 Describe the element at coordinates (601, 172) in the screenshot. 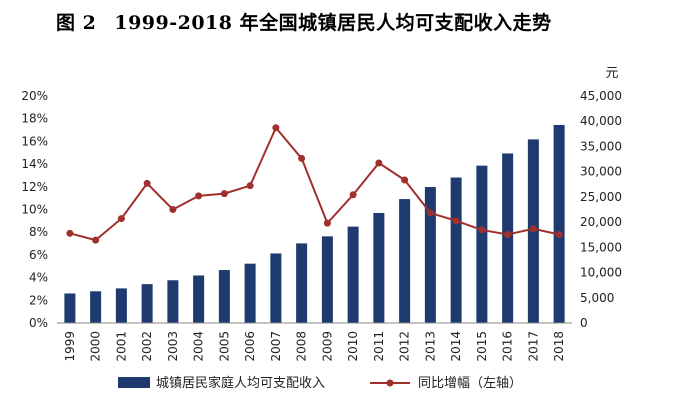

I see `right-tick-label: 30,000` at that location.